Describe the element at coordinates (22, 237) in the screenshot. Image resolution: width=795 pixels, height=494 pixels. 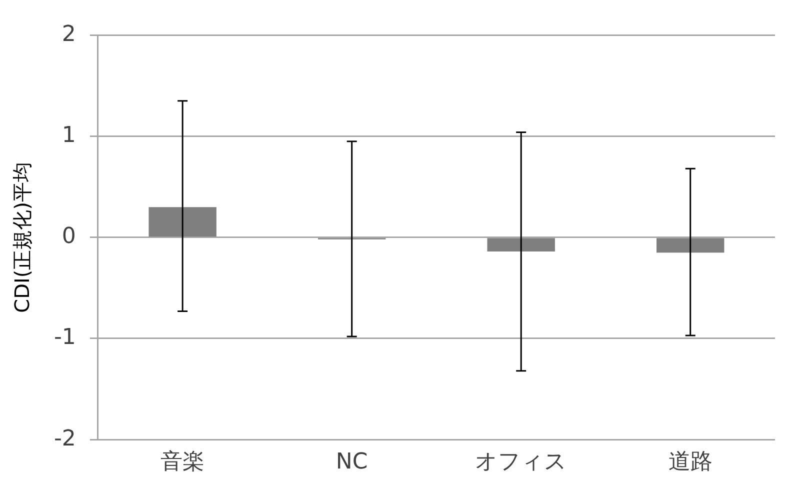
I see `y-axis-title: CDI(正規化)平均` at that location.